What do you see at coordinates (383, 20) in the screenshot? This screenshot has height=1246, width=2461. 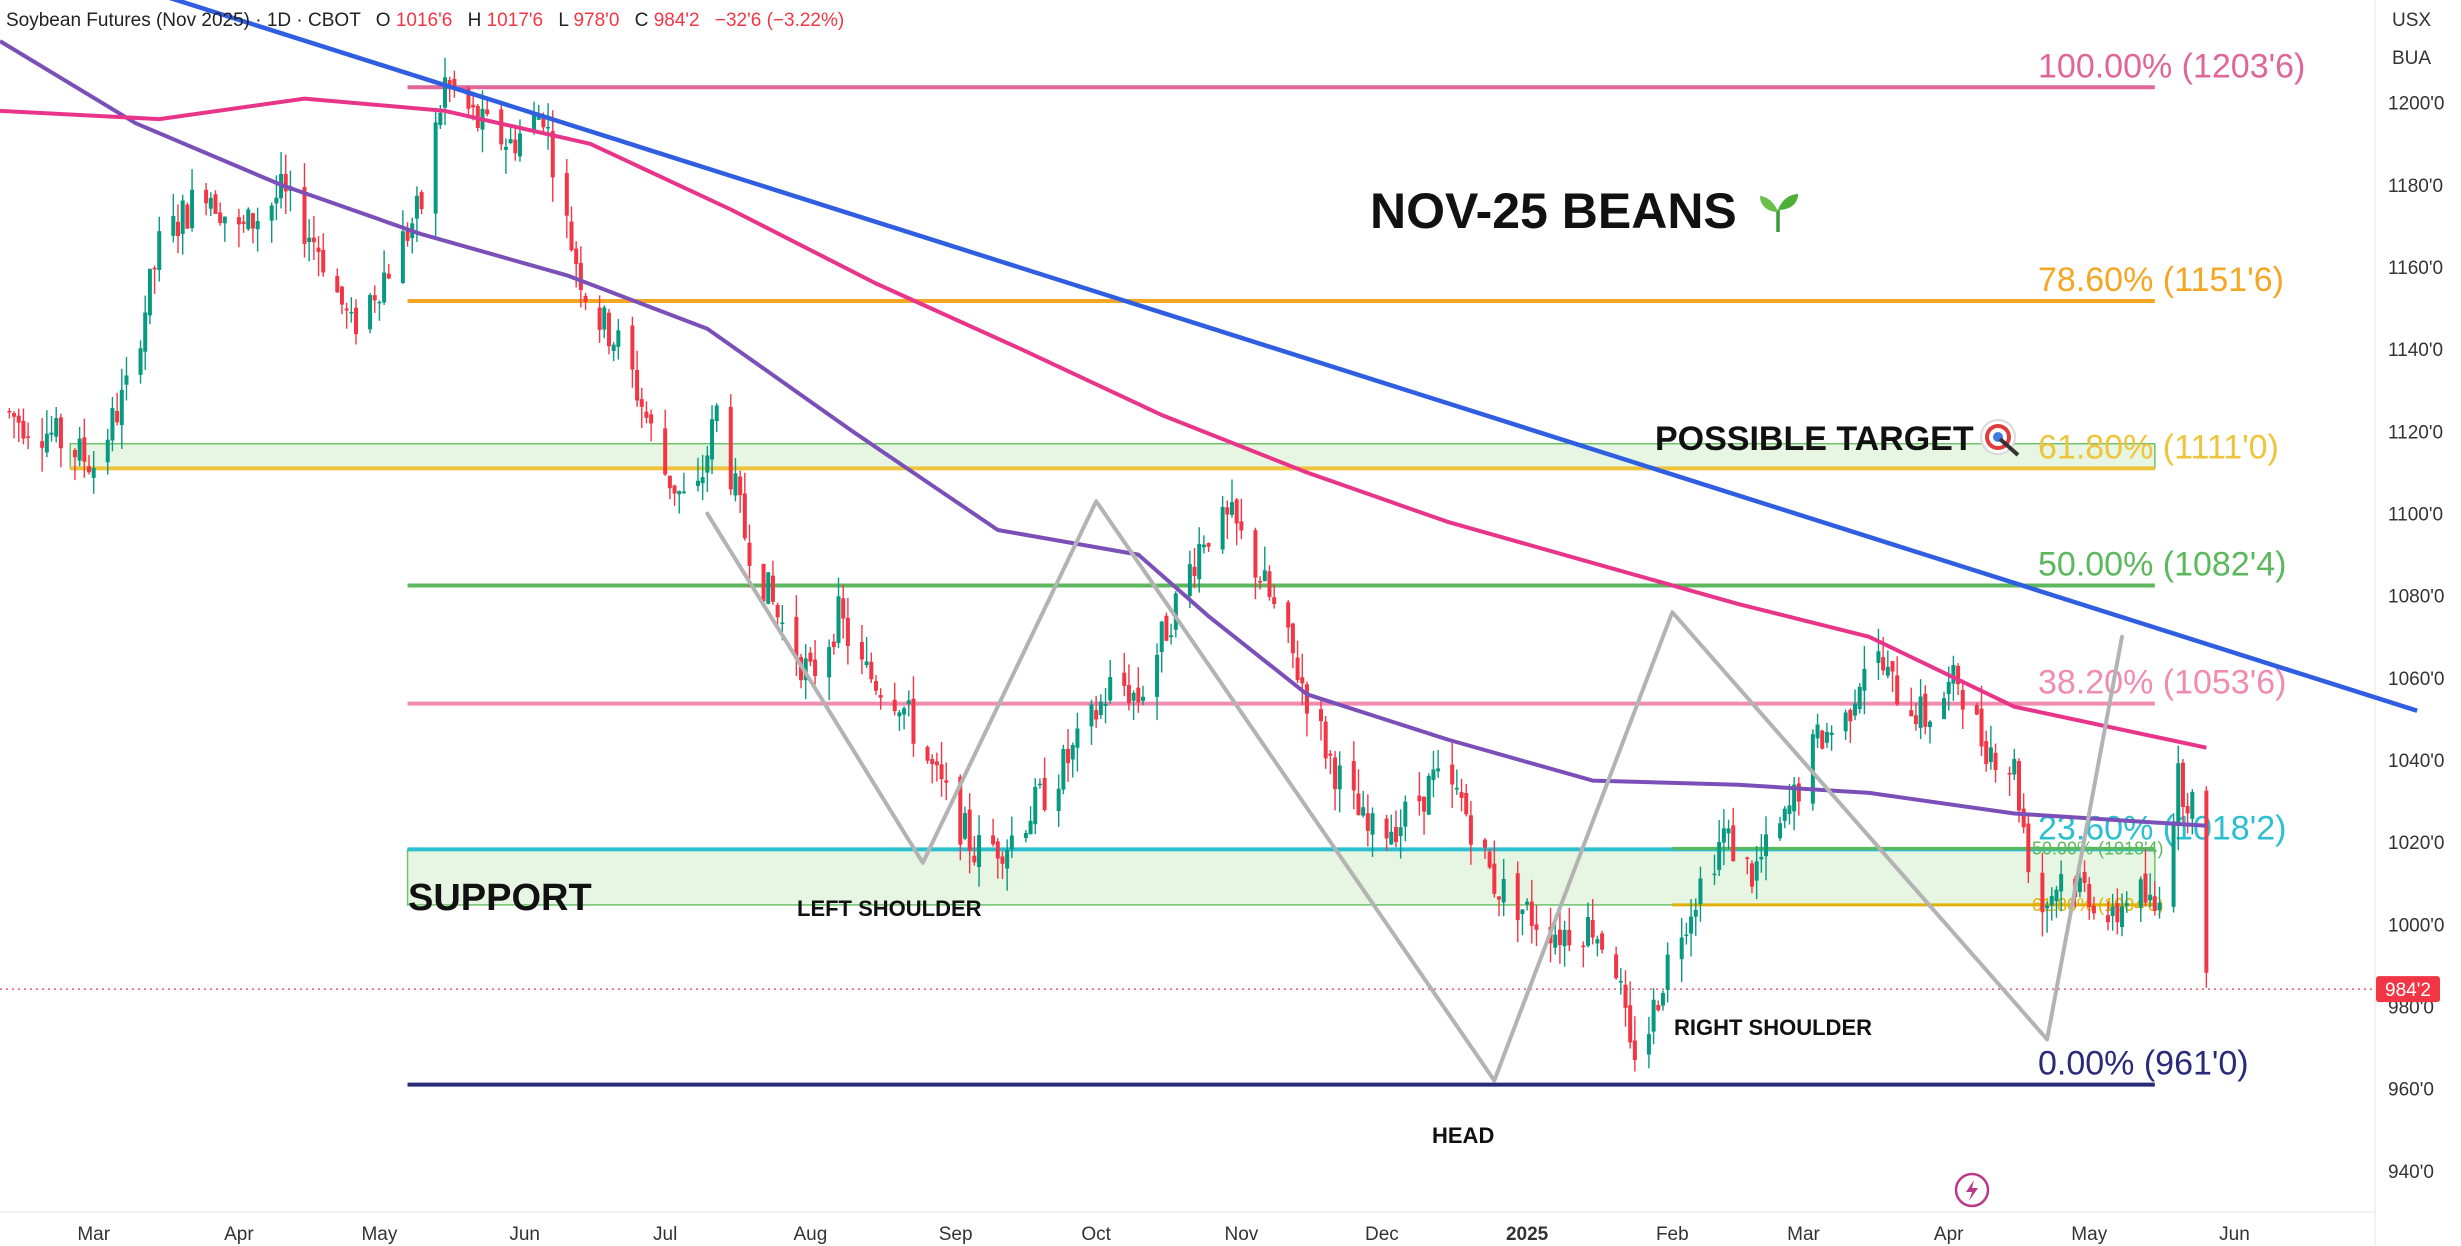 I see `open-label: O` at bounding box center [383, 20].